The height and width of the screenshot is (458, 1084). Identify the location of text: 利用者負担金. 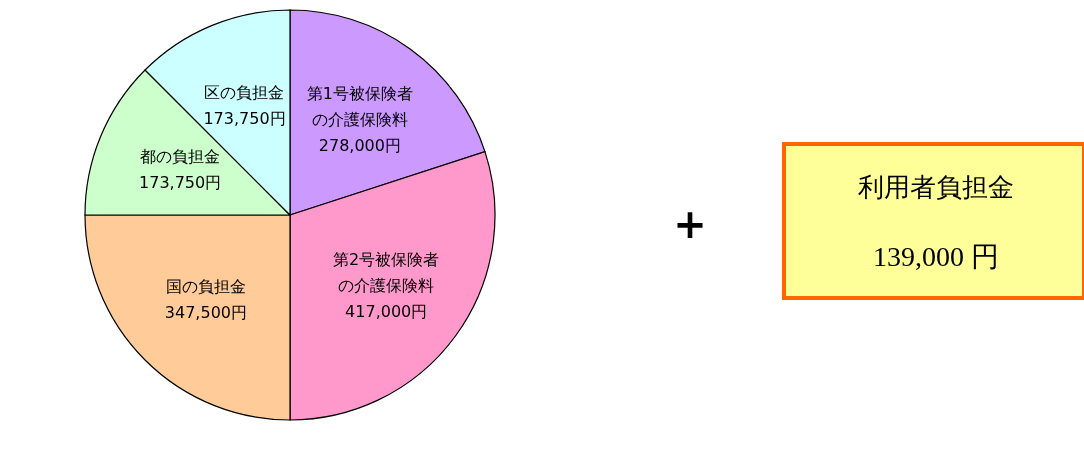
(936, 187).